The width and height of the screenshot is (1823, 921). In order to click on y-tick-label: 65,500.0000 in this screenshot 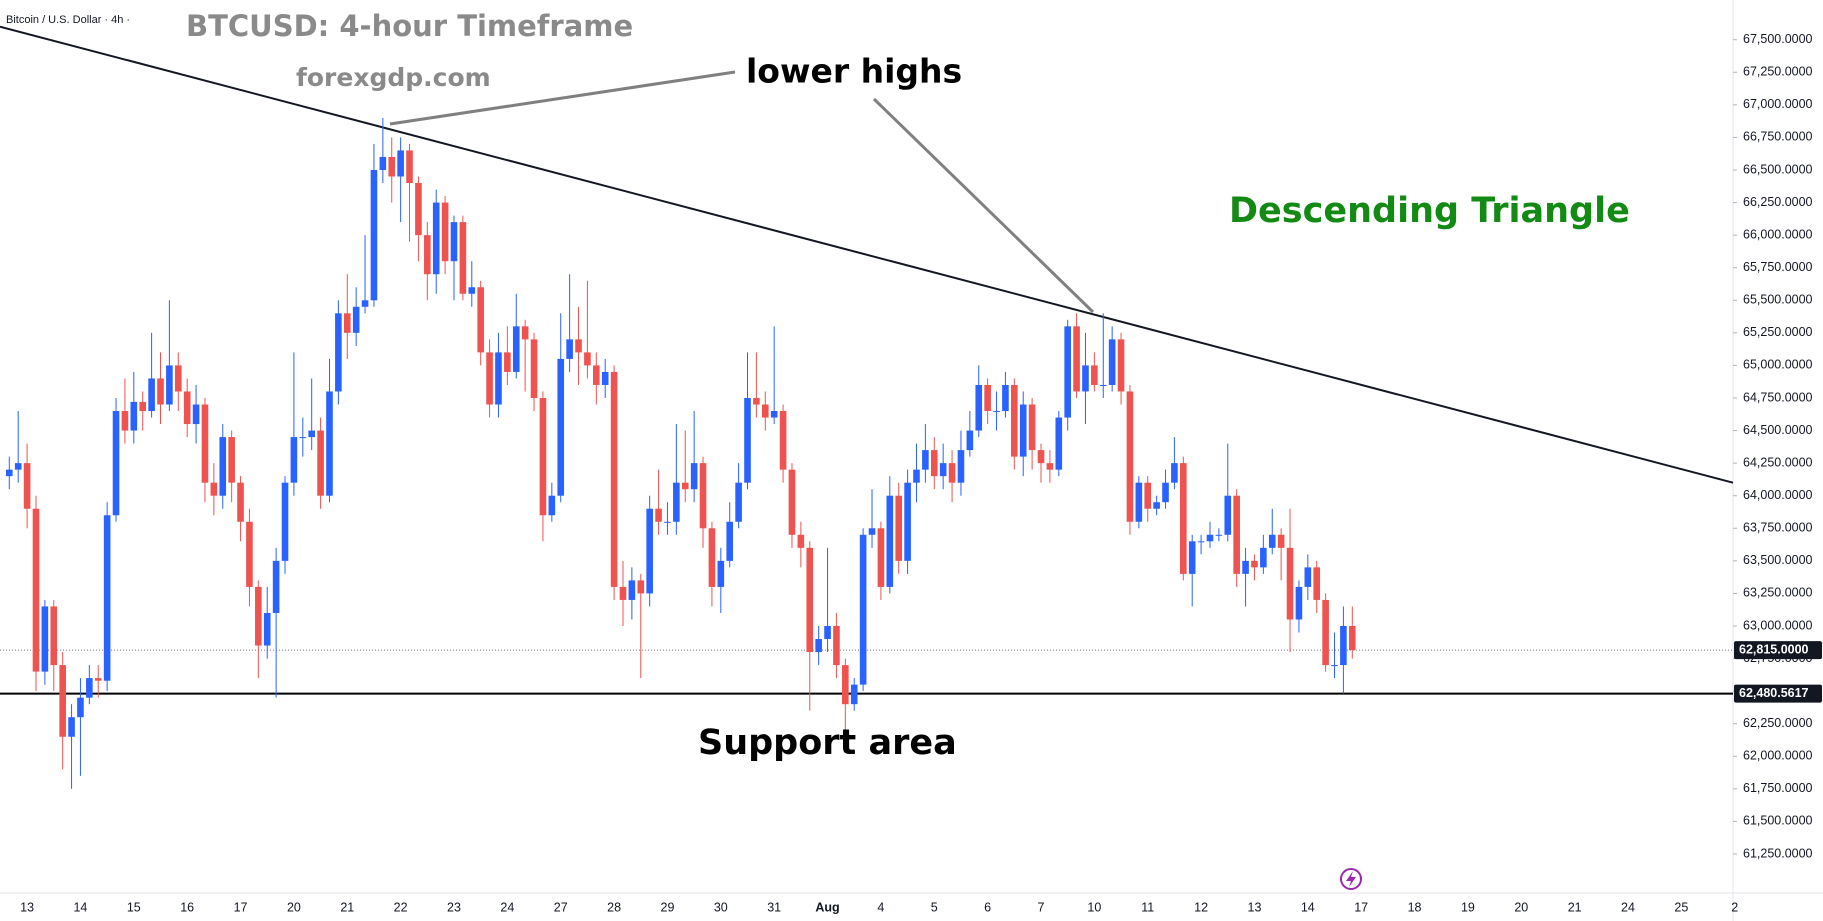, I will do `click(1778, 300)`.